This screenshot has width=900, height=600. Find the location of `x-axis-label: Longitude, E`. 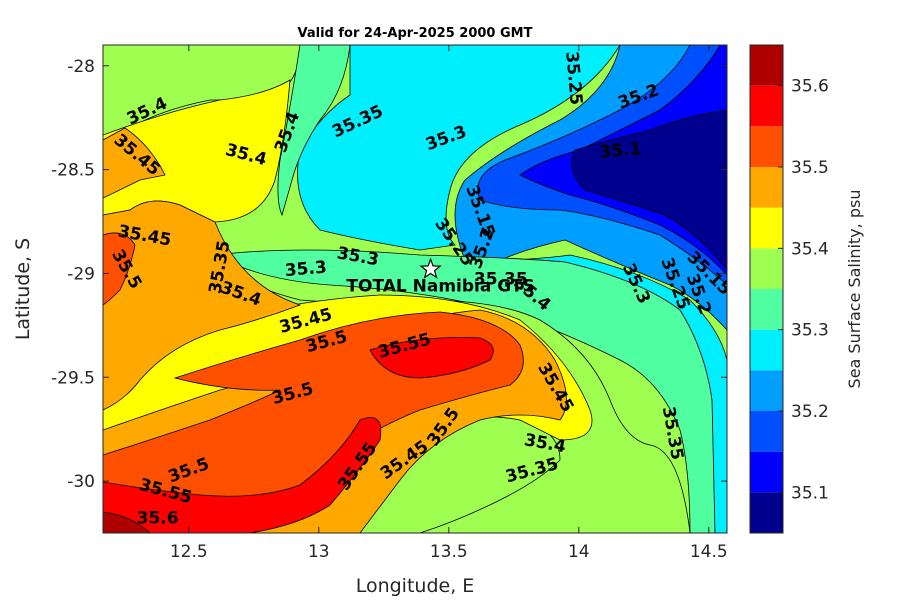

x-axis-label: Longitude, E is located at coordinates (415, 586).